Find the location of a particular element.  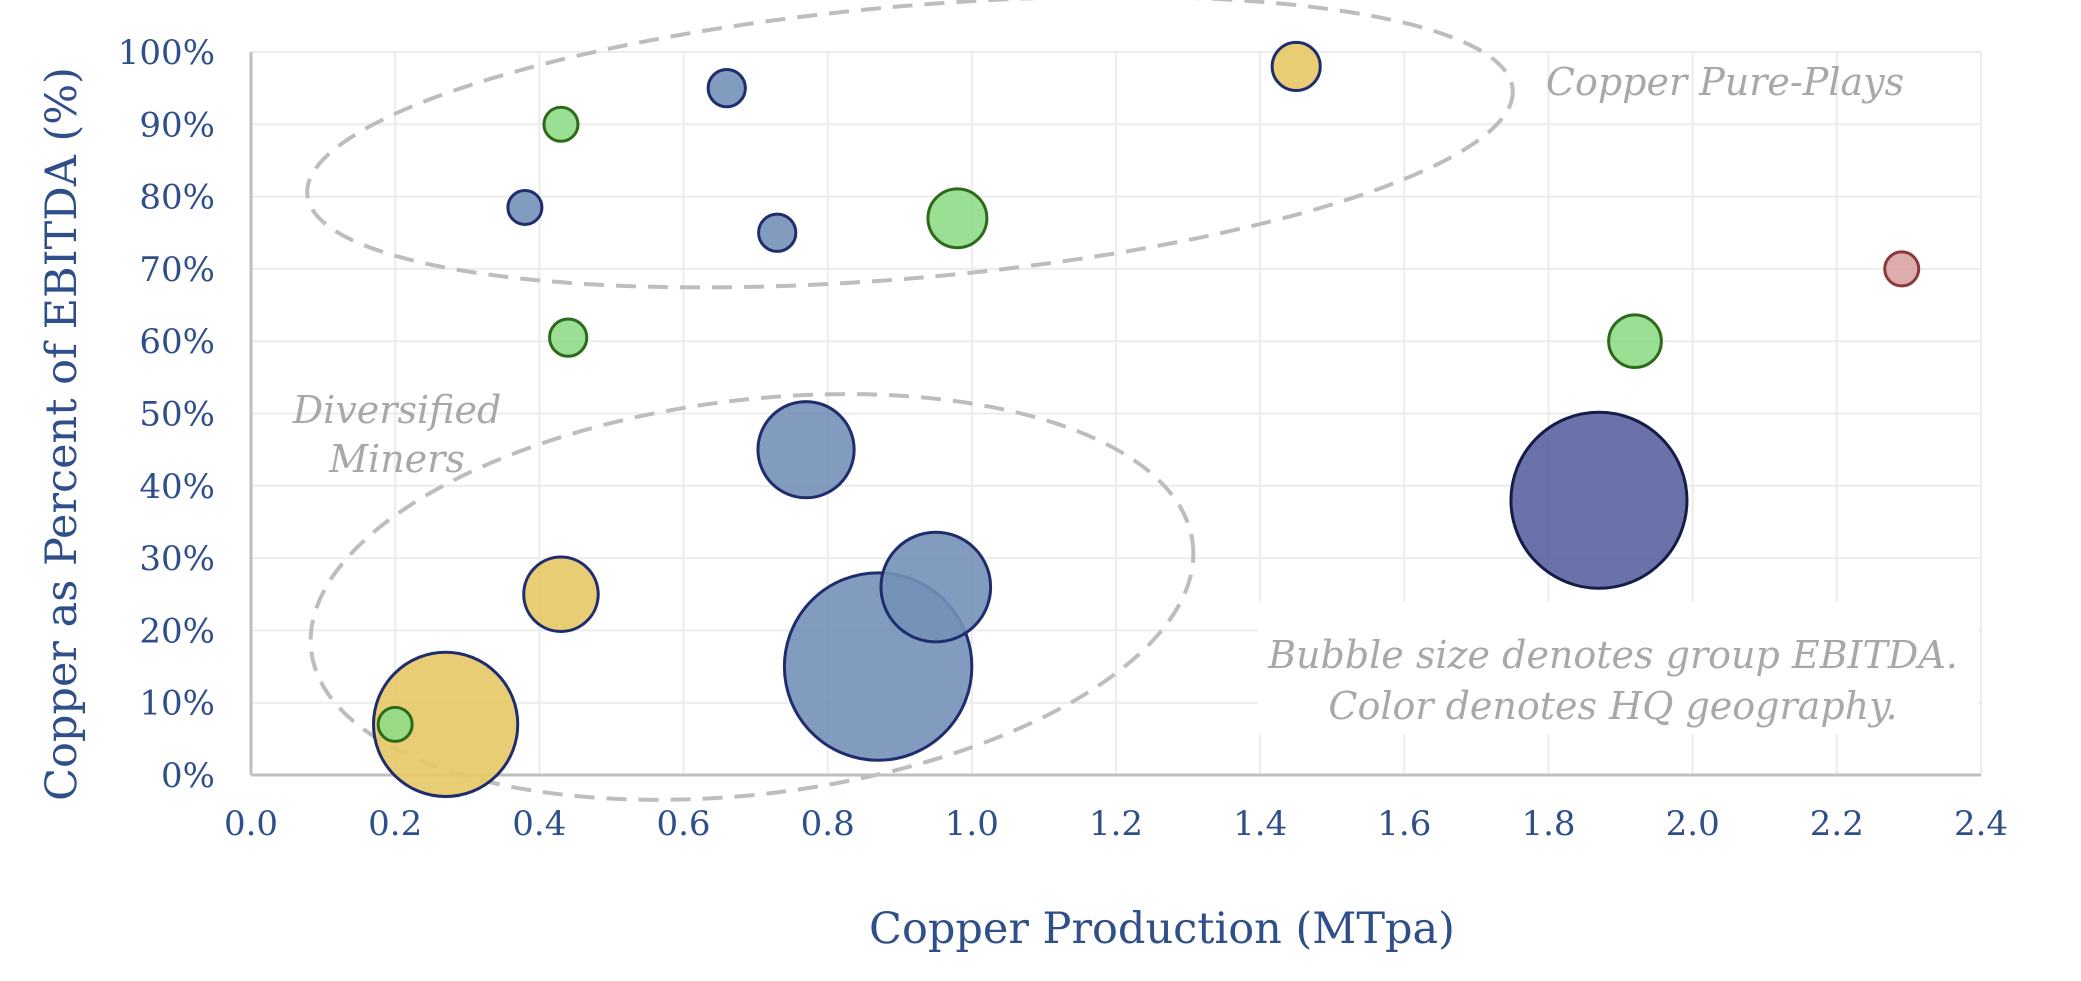

x-tick-label: 2.2 is located at coordinates (1837, 824).